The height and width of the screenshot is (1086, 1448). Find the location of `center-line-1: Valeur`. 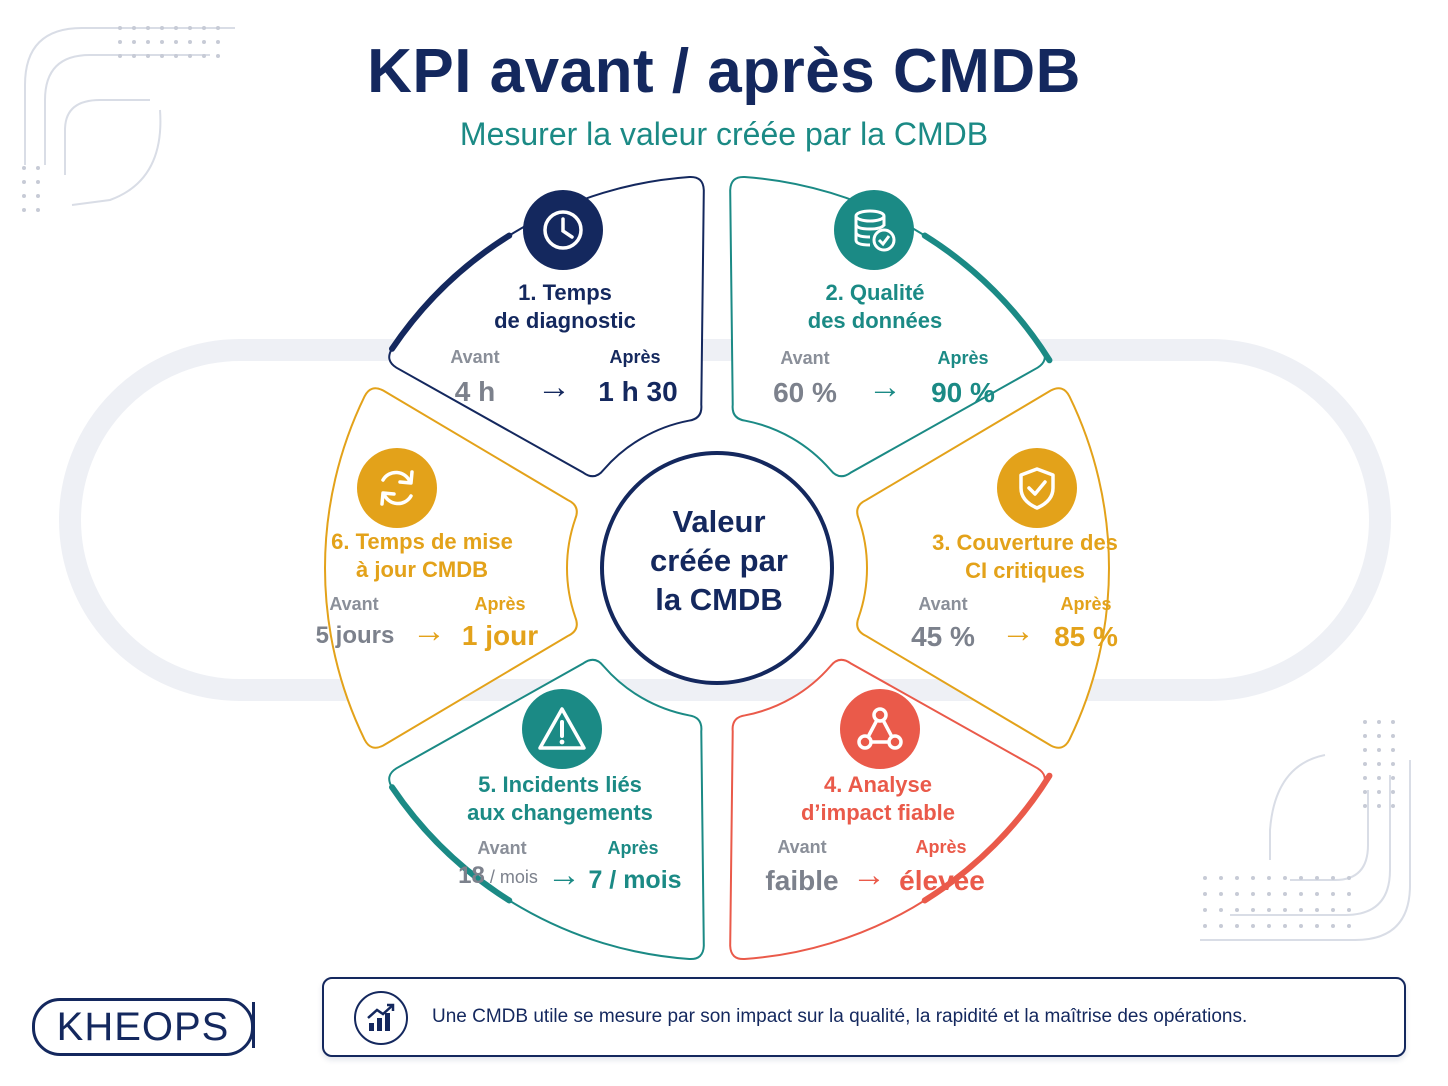

center-line-1: Valeur is located at coordinates (719, 521).